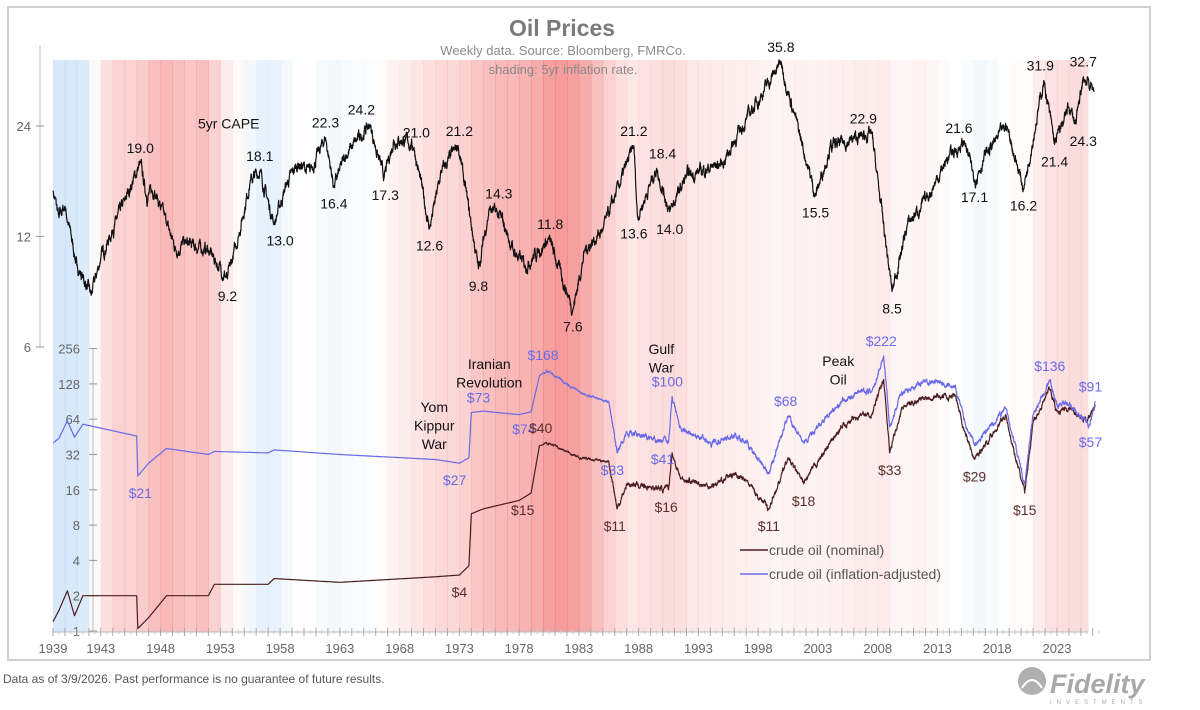  I want to click on fidelity-logo: Fidelity INVESTMENTS, so click(1082, 686).